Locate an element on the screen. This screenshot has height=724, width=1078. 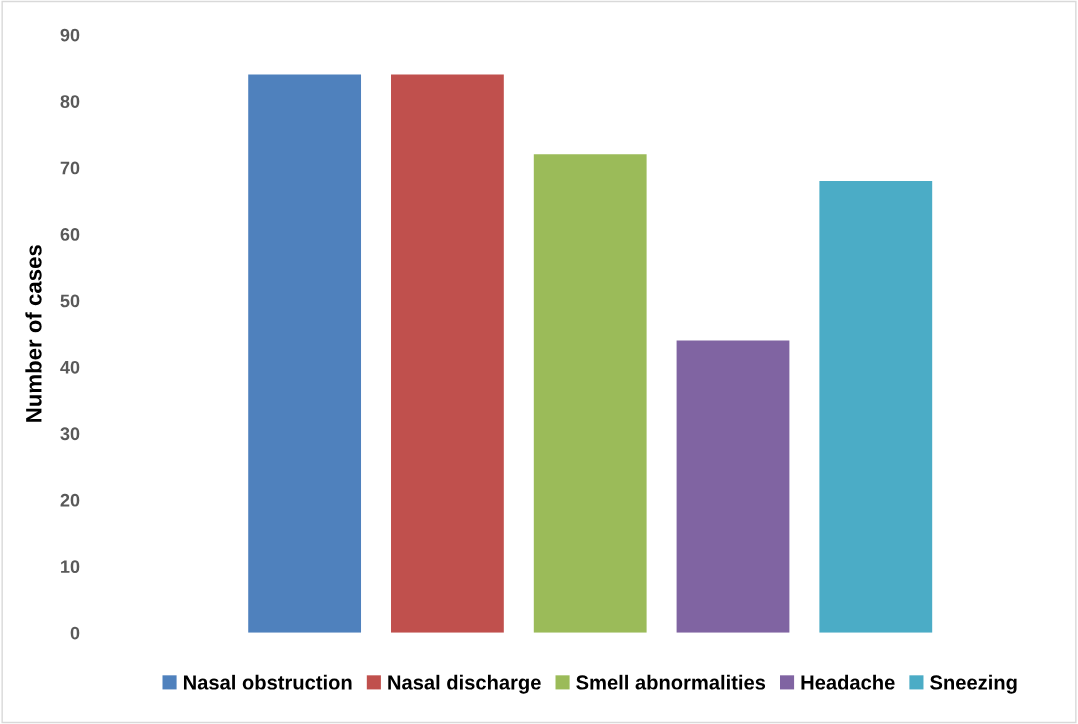
y-tick-label: 10 is located at coordinates (70, 567).